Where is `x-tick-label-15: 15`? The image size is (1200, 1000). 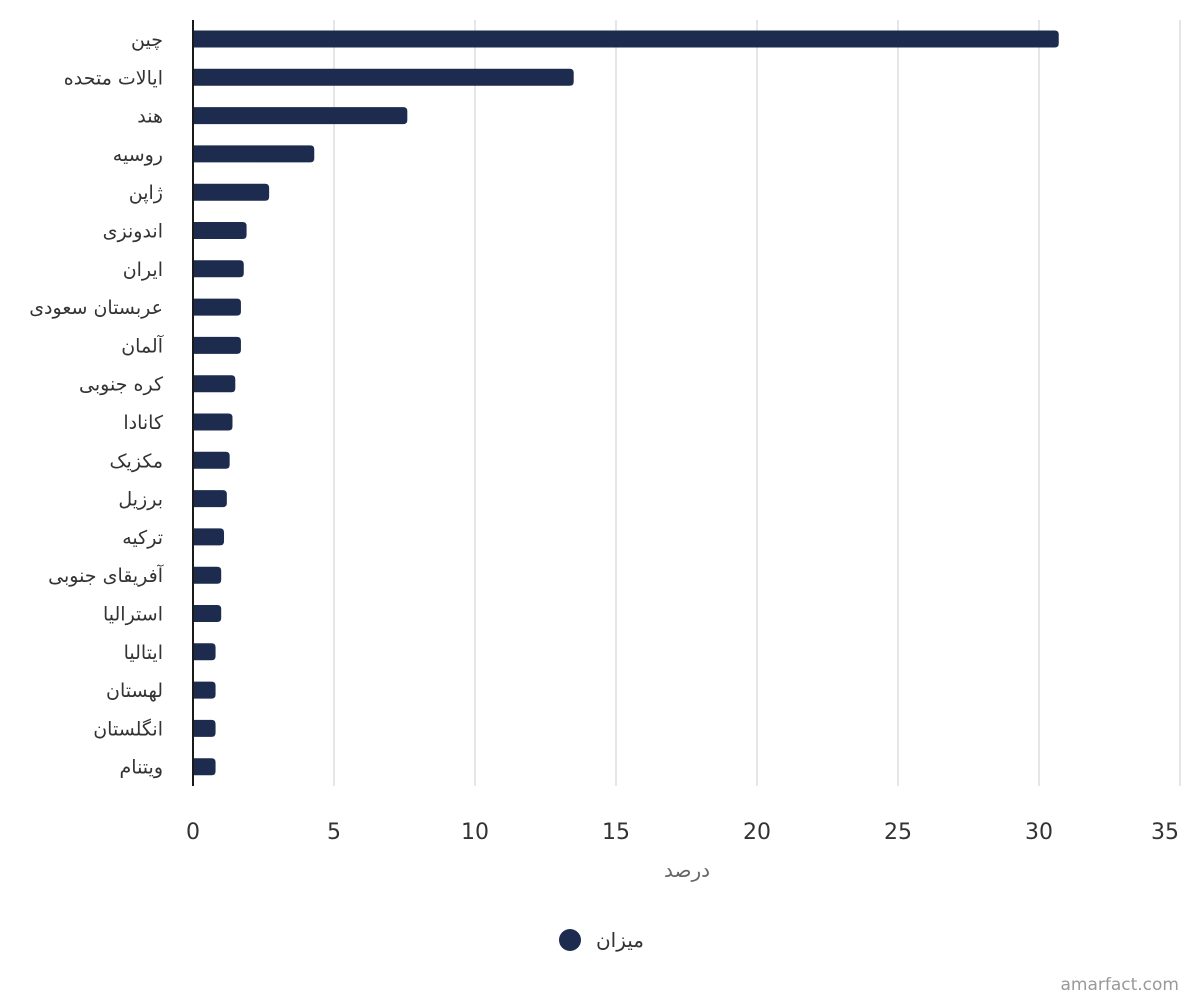
x-tick-label-15: 15 is located at coordinates (616, 832).